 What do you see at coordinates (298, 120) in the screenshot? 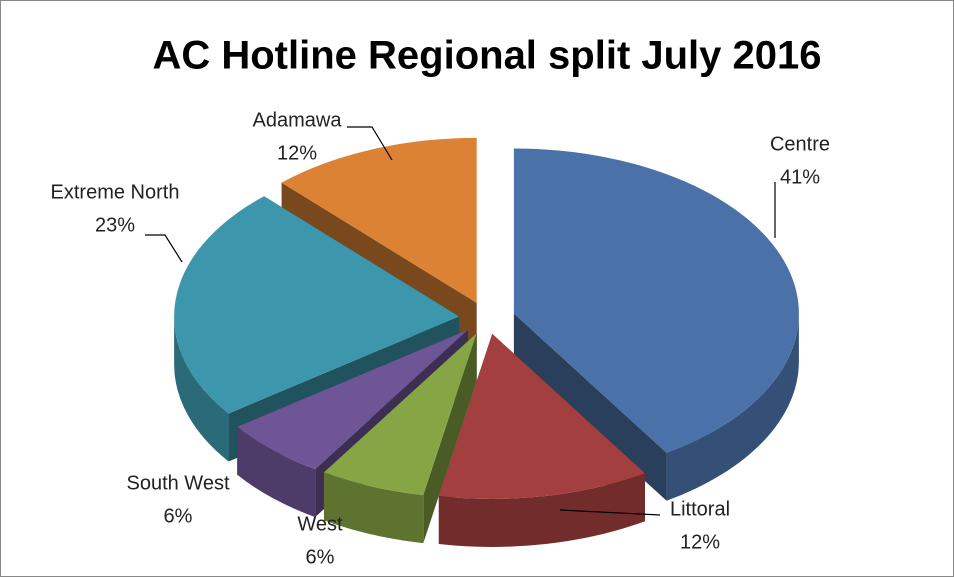
I see `slice-category-label: Adamawa` at bounding box center [298, 120].